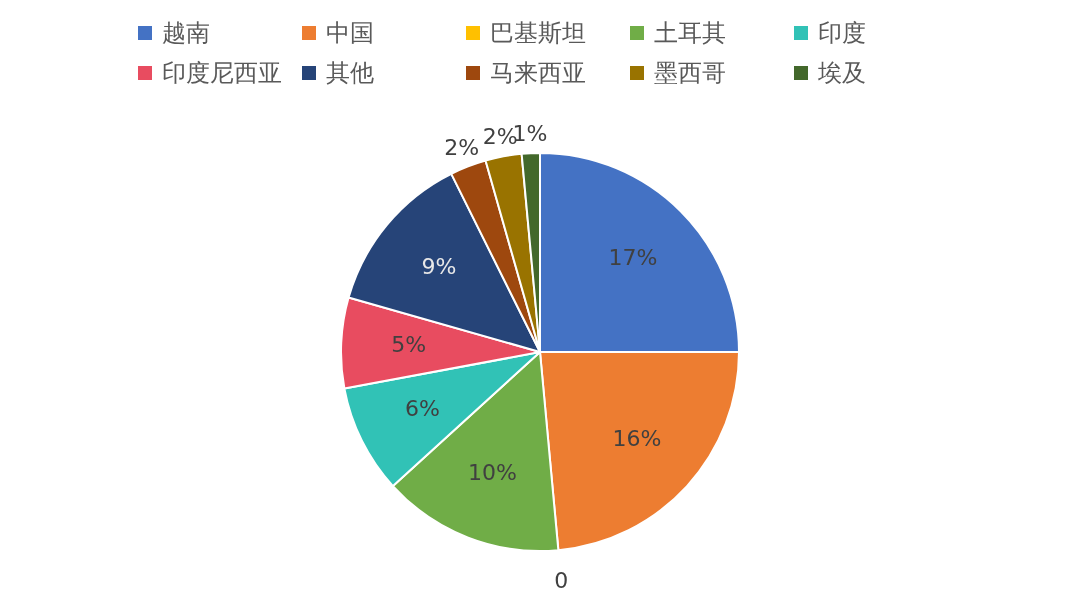 The width and height of the screenshot is (1080, 608). I want to click on legend-label: 越南, so click(186, 33).